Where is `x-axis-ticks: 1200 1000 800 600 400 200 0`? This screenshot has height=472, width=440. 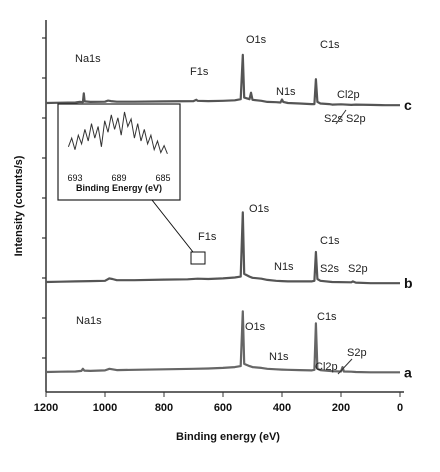
x-axis-ticks: 1200 1000 800 600 400 200 0 is located at coordinates (218, 403).